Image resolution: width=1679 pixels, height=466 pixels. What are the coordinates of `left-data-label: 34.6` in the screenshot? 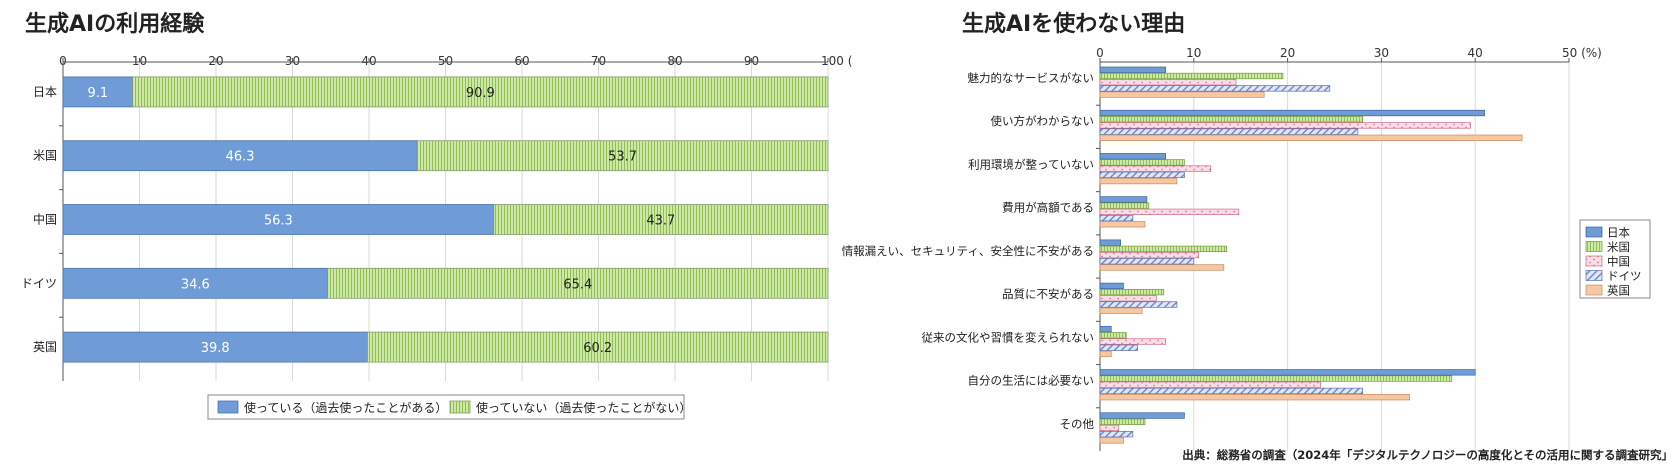 It's located at (195, 284).